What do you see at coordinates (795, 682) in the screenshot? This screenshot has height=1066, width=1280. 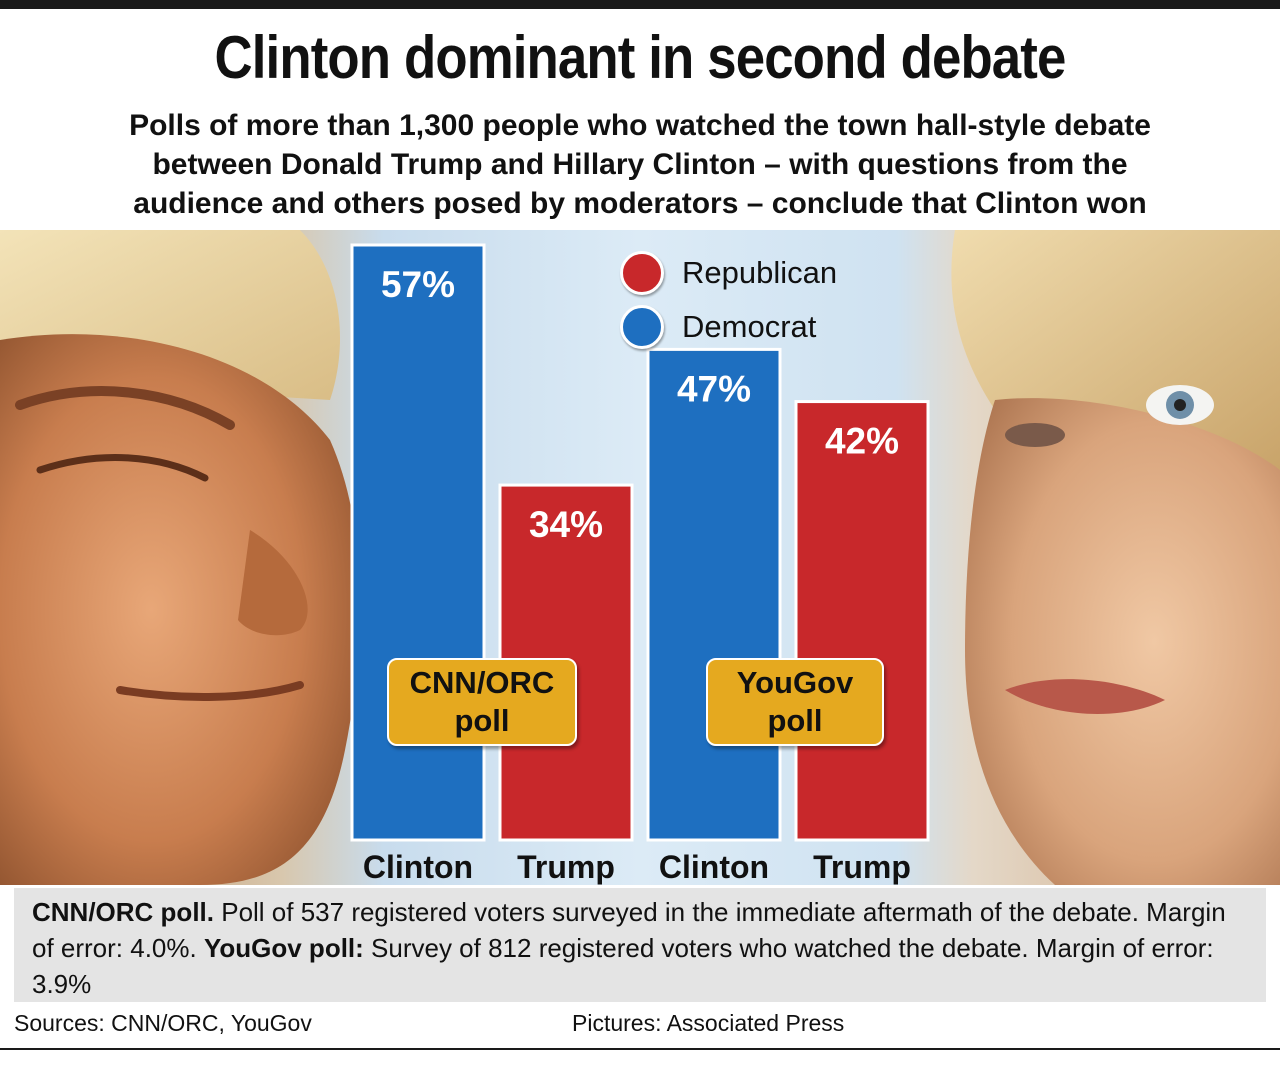 I see `poll-tag-line: YouGov` at bounding box center [795, 682].